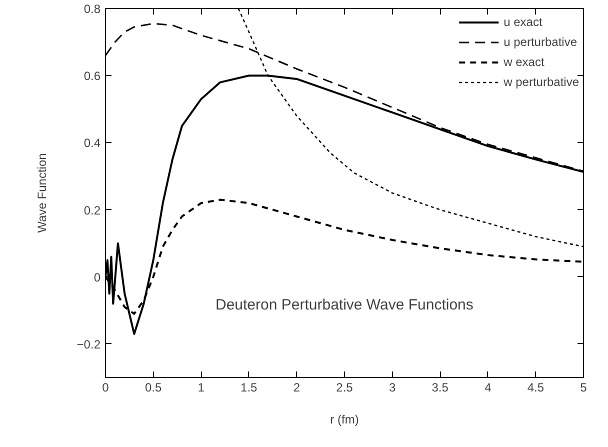 This screenshot has height=447, width=608. Describe the element at coordinates (541, 82) in the screenshot. I see `legend-label: w perturbative` at that location.